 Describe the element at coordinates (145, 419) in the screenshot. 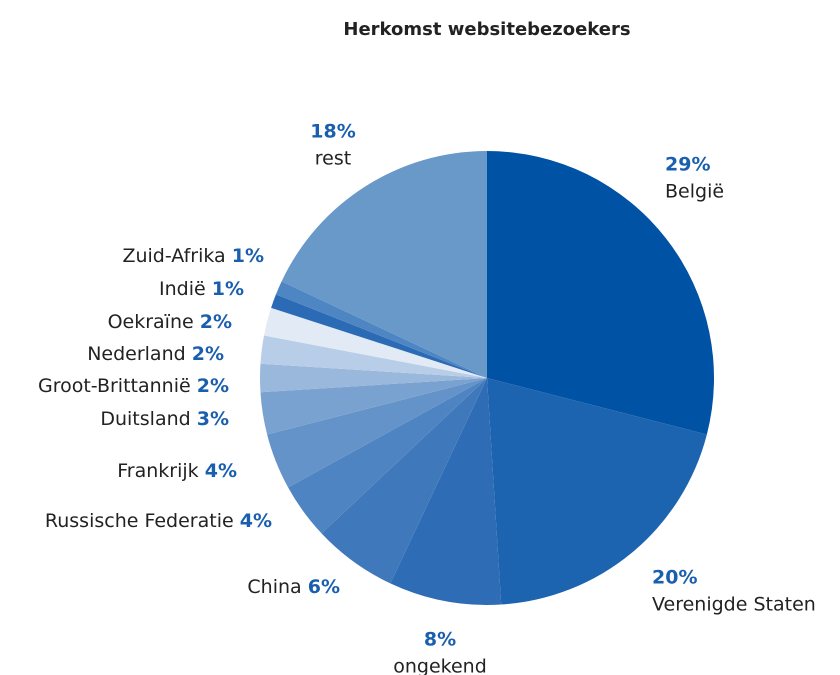

I see `slice-label: Duitsland` at that location.